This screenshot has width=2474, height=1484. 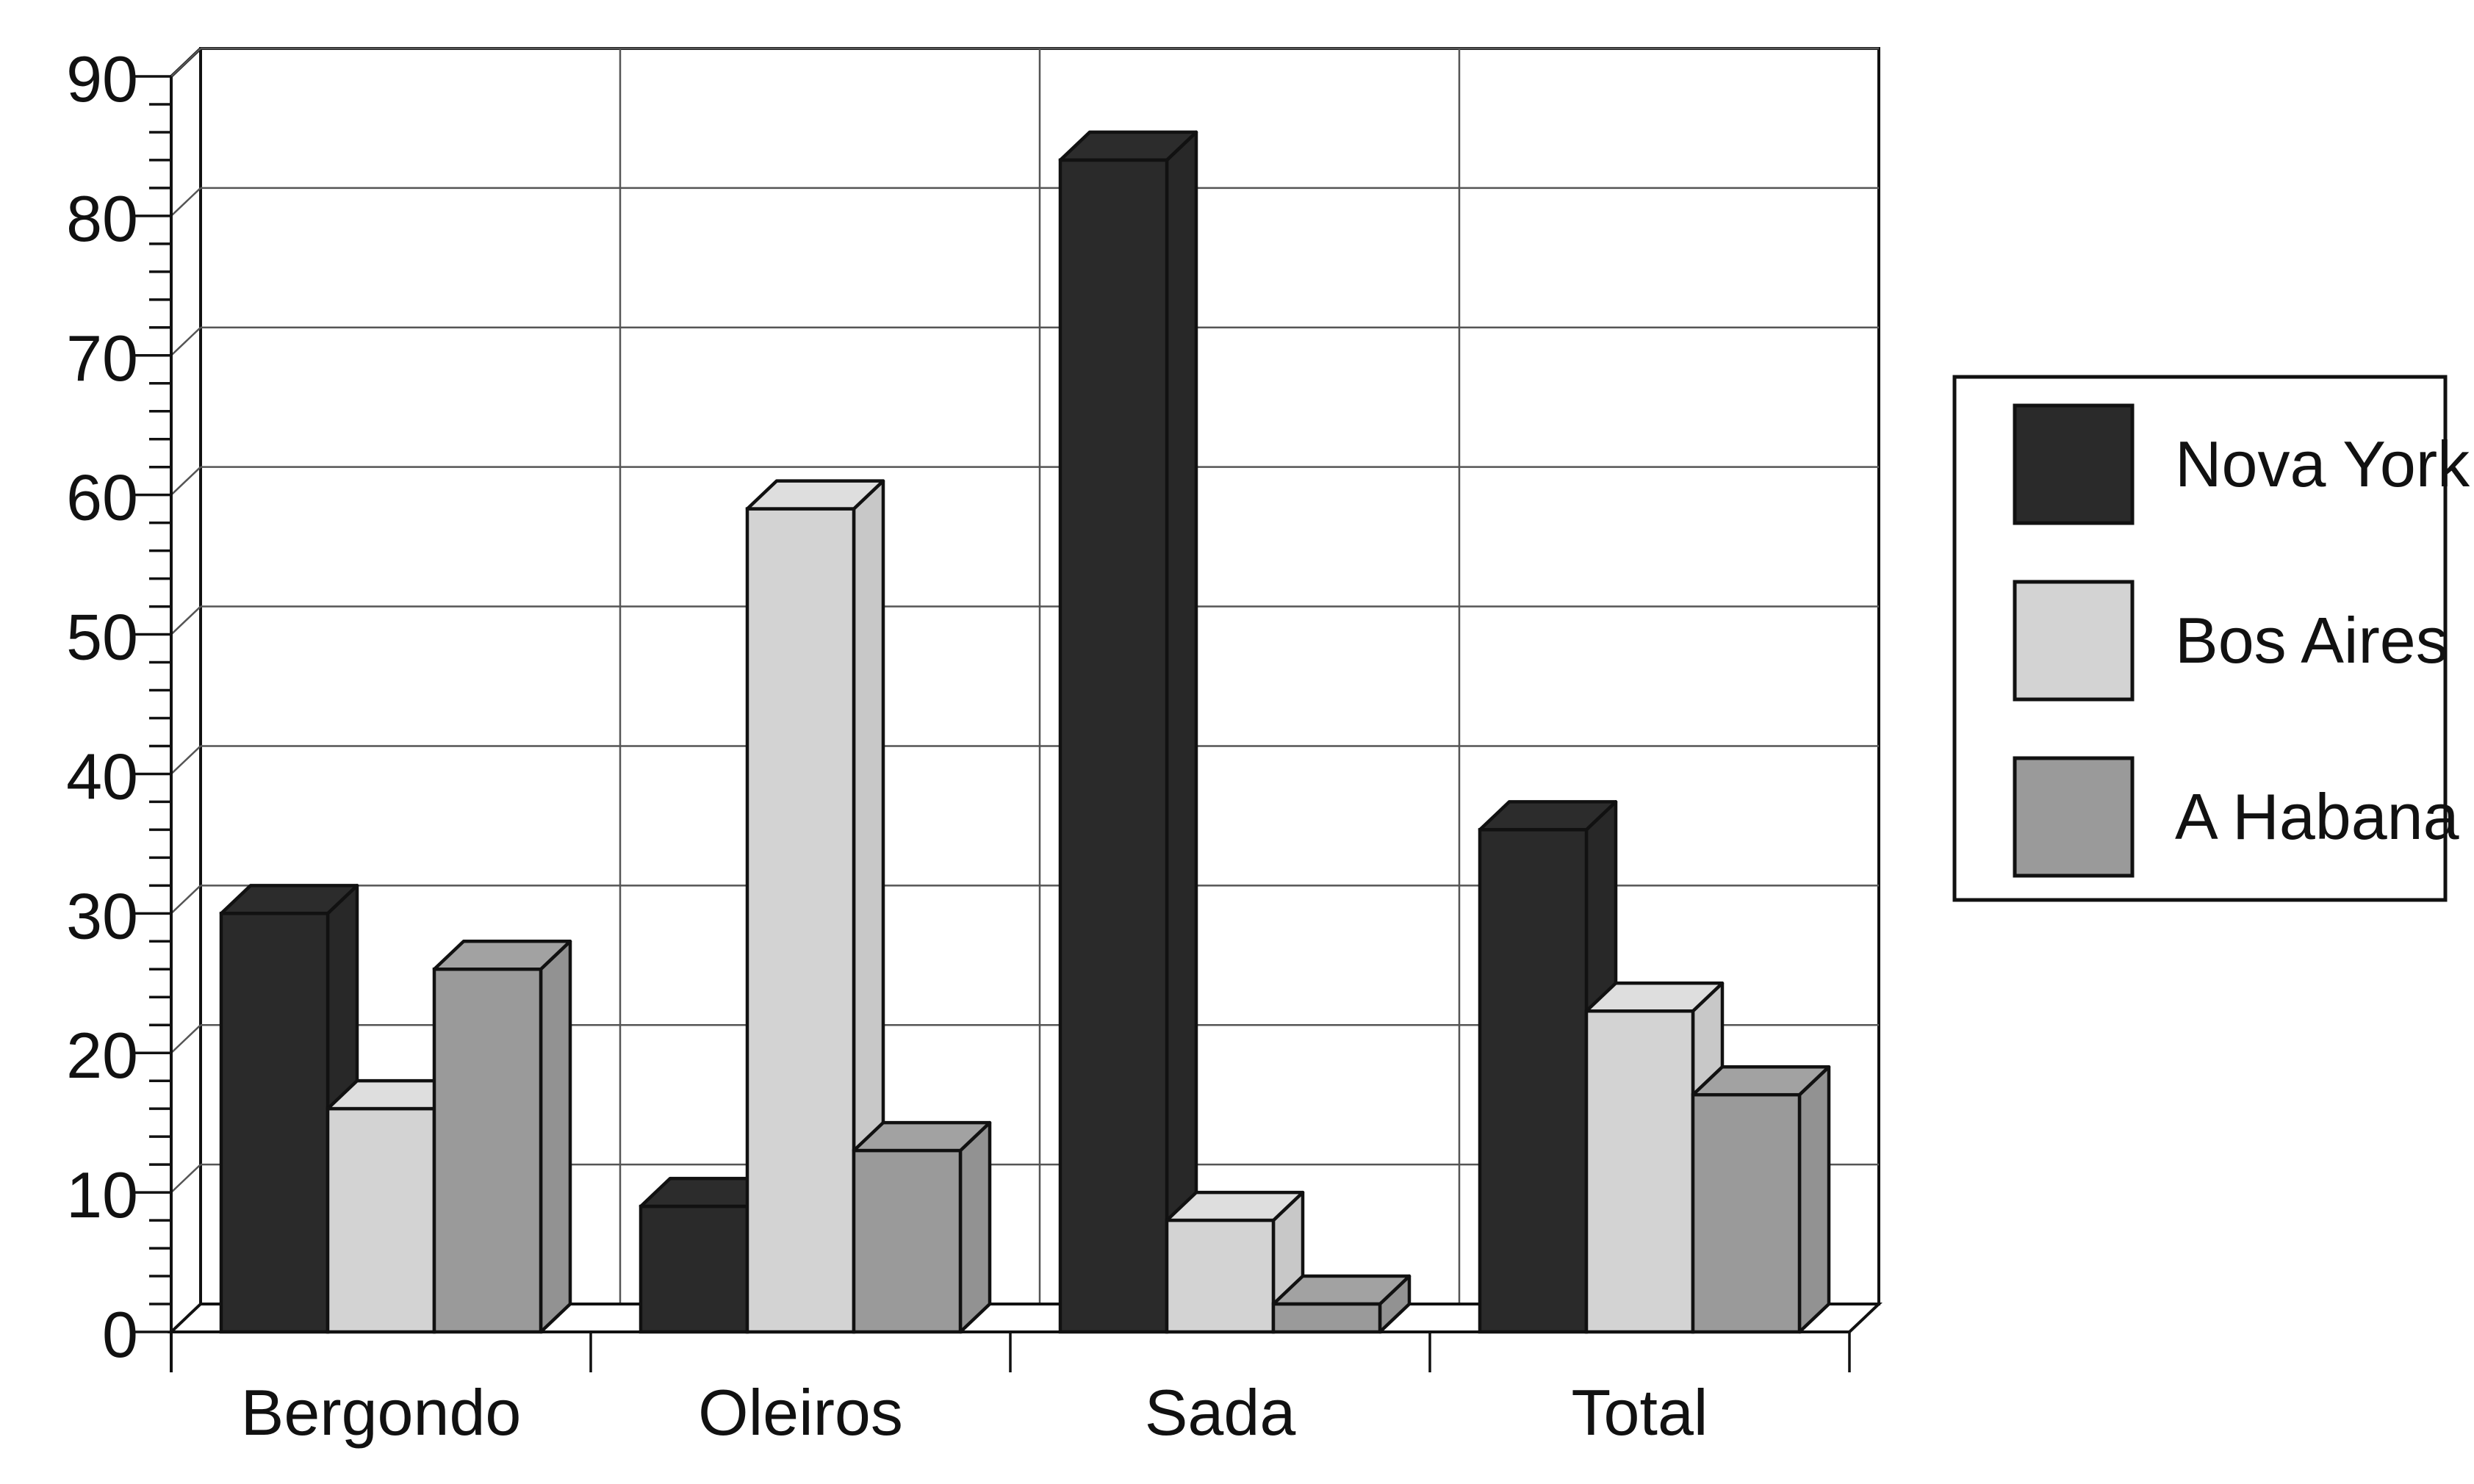 What do you see at coordinates (102, 637) in the screenshot?
I see `y-tick-label: 50` at bounding box center [102, 637].